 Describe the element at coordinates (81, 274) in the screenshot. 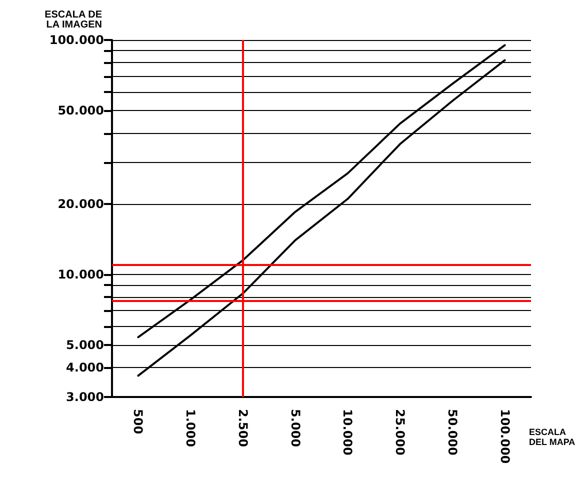

I see `y-tick-label: 10.000` at that location.